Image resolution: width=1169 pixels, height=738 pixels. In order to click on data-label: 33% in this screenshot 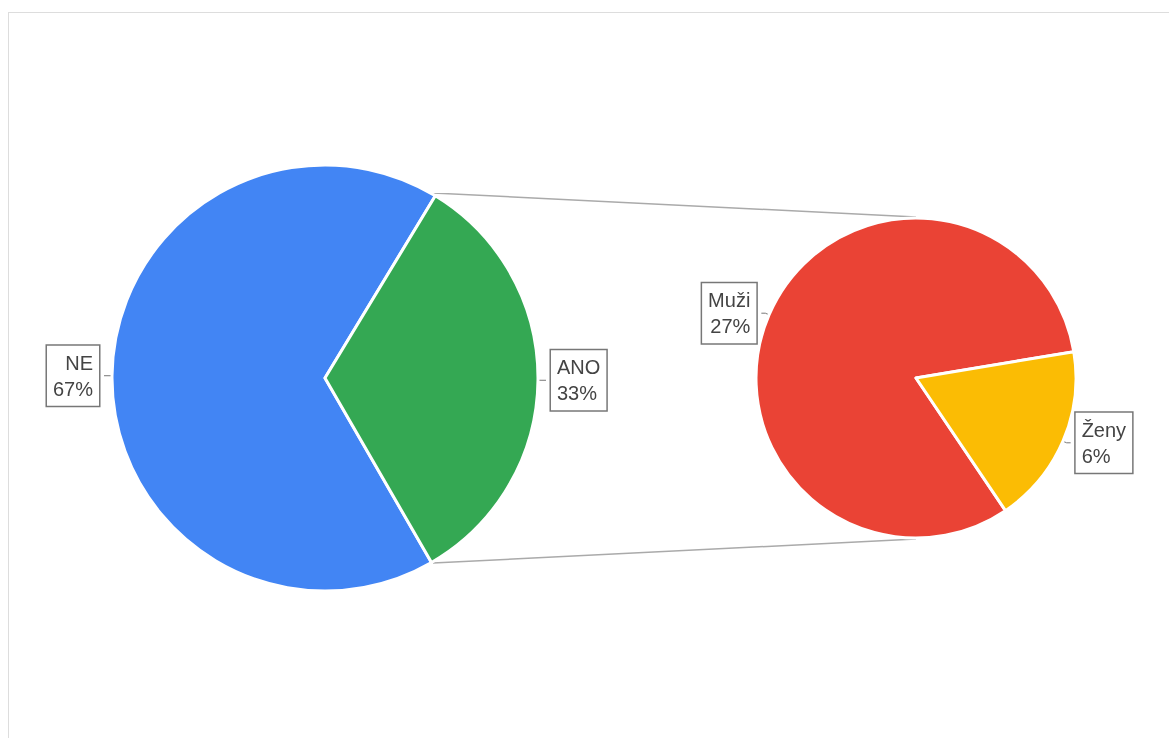, I will do `click(577, 393)`.